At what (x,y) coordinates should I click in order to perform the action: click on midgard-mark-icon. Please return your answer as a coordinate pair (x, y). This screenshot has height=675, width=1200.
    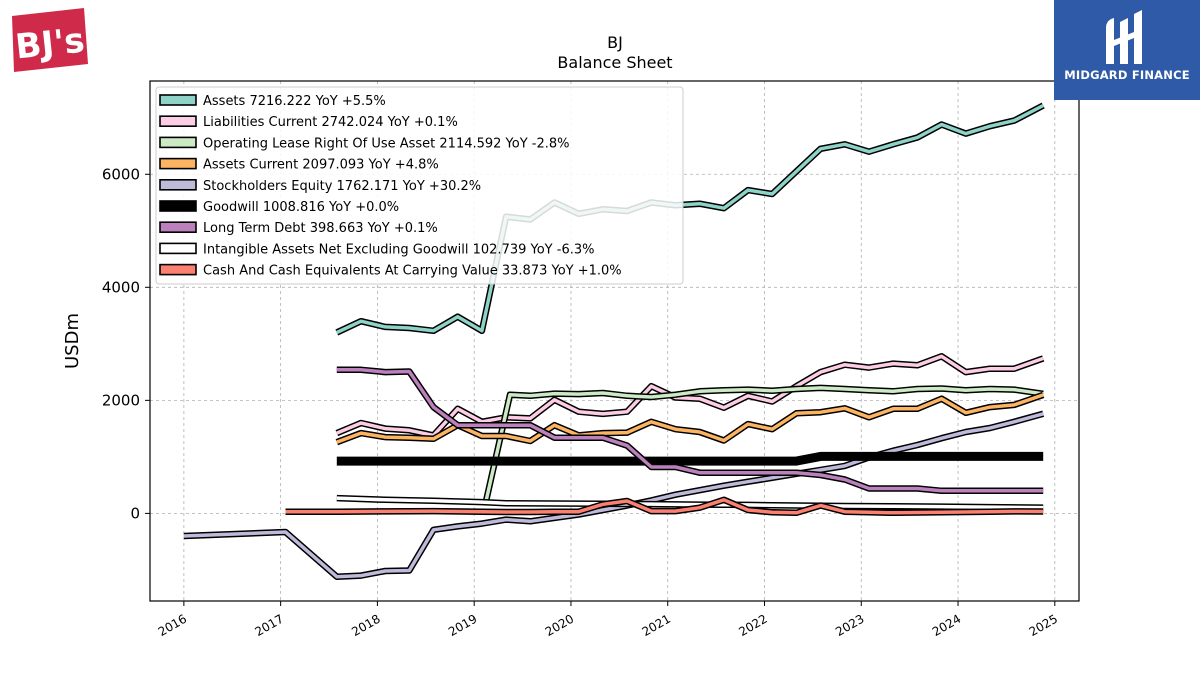
    Looking at the image, I should click on (1124, 37).